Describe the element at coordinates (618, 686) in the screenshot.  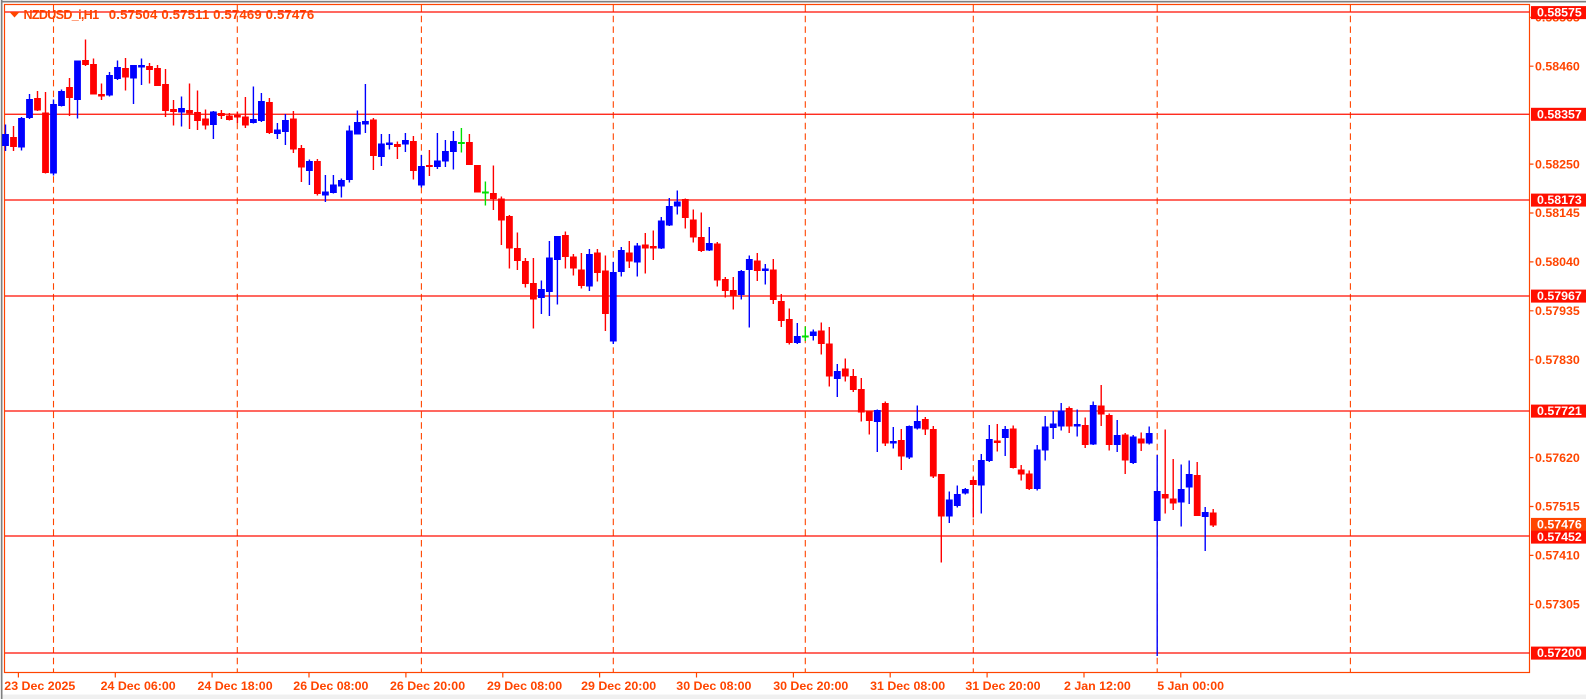
I see `svg-text: 29 Dec 20:00` at that location.